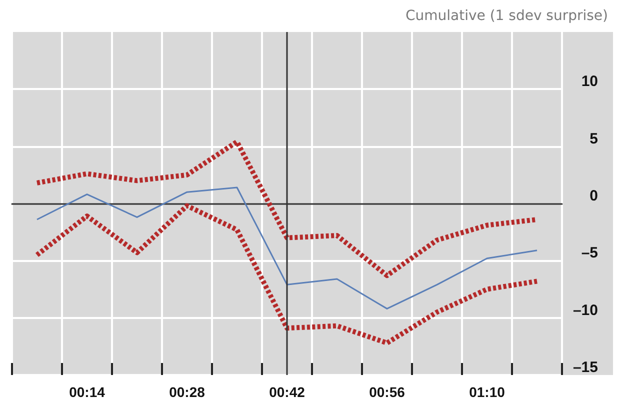  What do you see at coordinates (87, 392) in the screenshot?
I see `x-tick-label: 00:14` at bounding box center [87, 392].